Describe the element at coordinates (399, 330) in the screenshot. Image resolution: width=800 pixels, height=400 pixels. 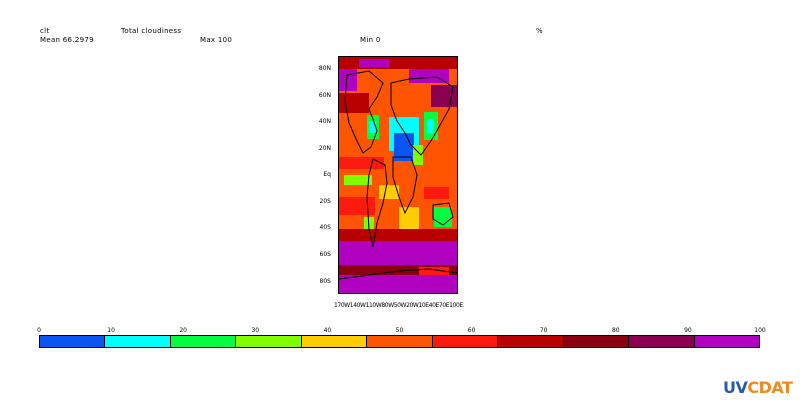
I see `colorbar-label: 50` at that location.